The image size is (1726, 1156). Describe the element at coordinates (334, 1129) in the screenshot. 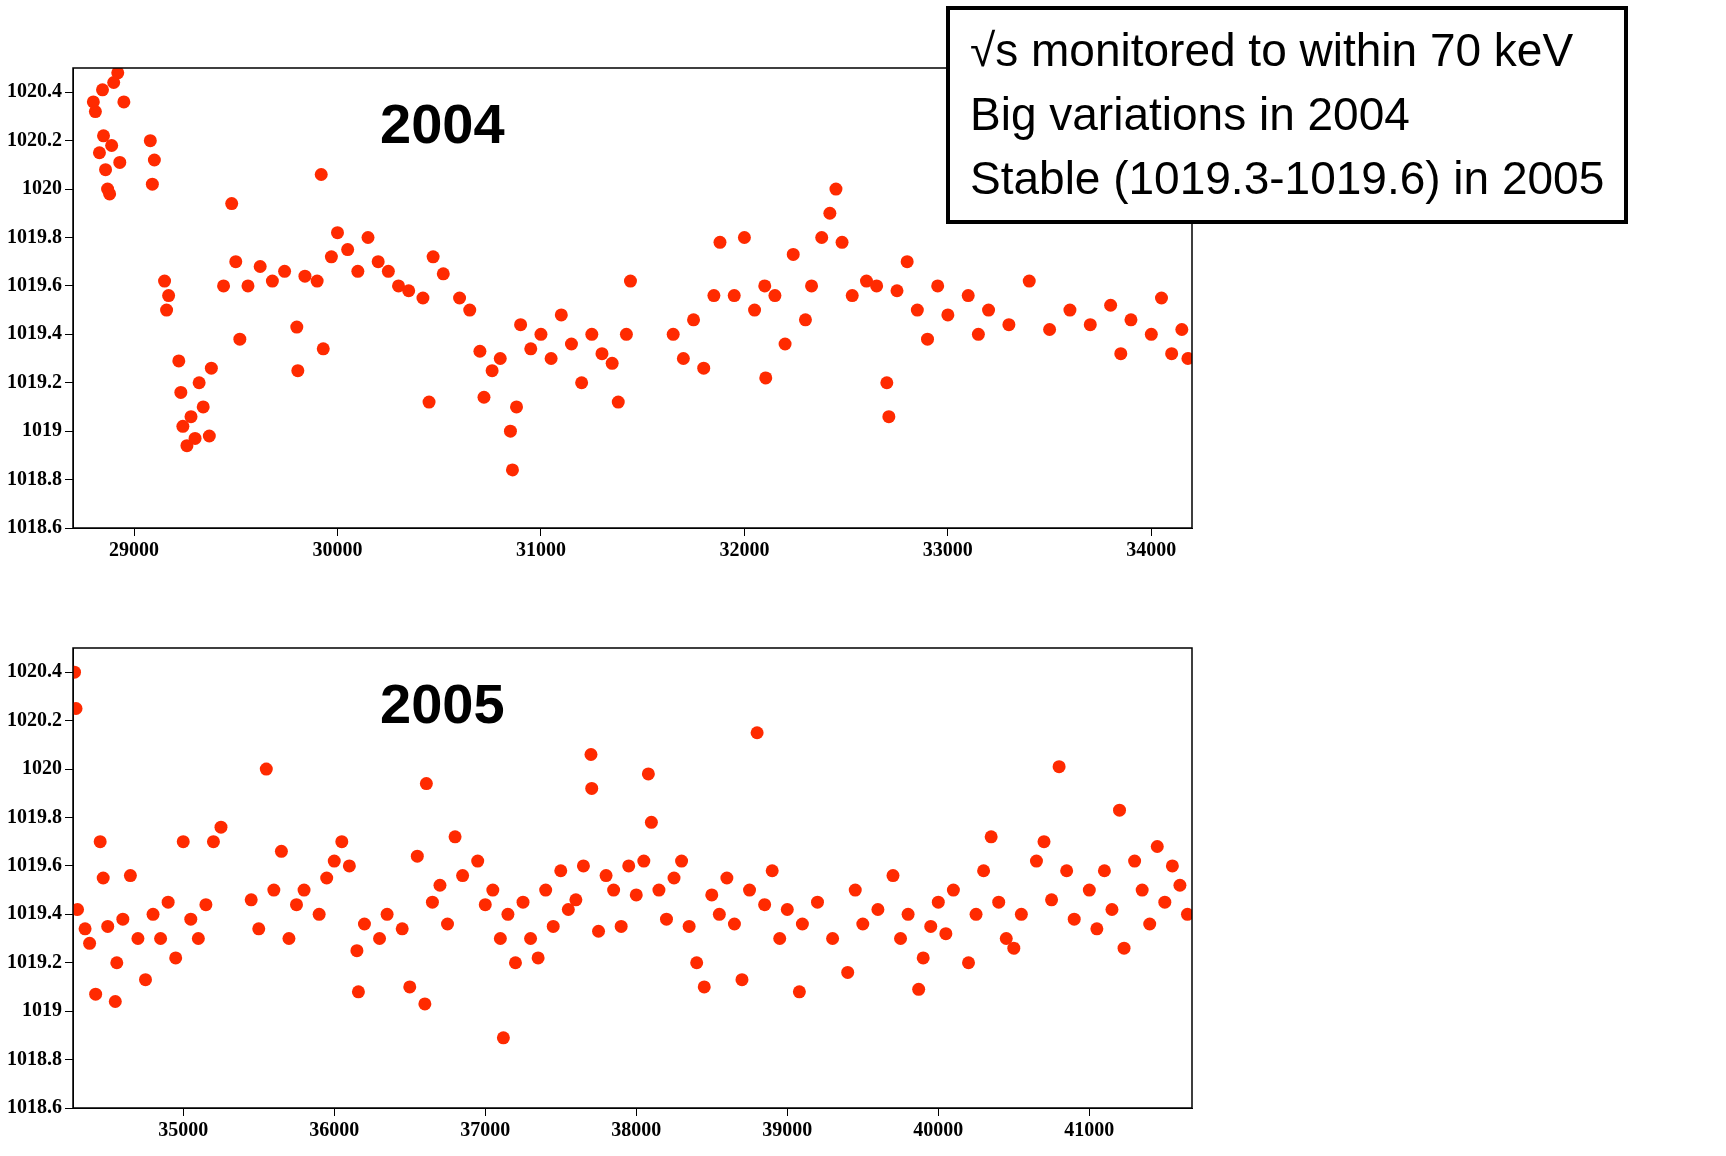

I see `x-tick-label: 36000` at that location.